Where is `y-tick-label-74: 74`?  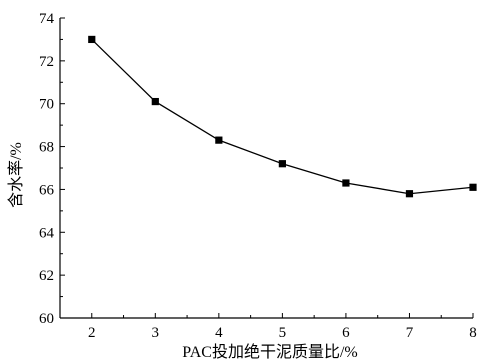
y-tick-label-74: 74 is located at coordinates (47, 19).